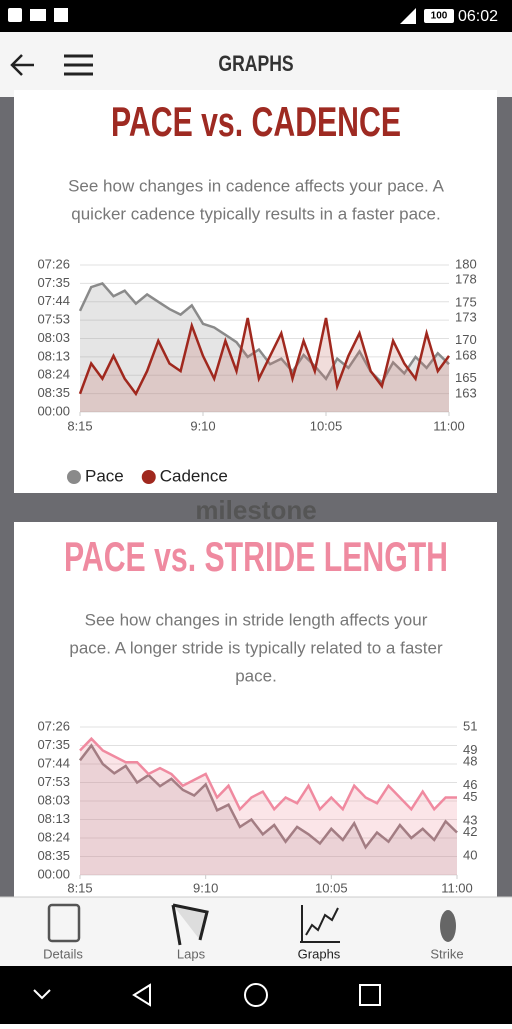  Describe the element at coordinates (320, 924) in the screenshot. I see `graphs-icon` at that location.